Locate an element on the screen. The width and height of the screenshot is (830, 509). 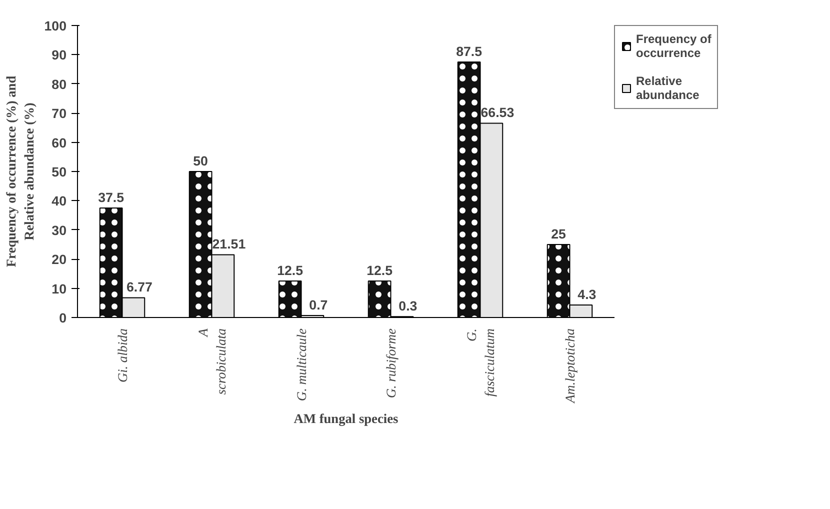
data-label: 0.7 is located at coordinates (318, 304).